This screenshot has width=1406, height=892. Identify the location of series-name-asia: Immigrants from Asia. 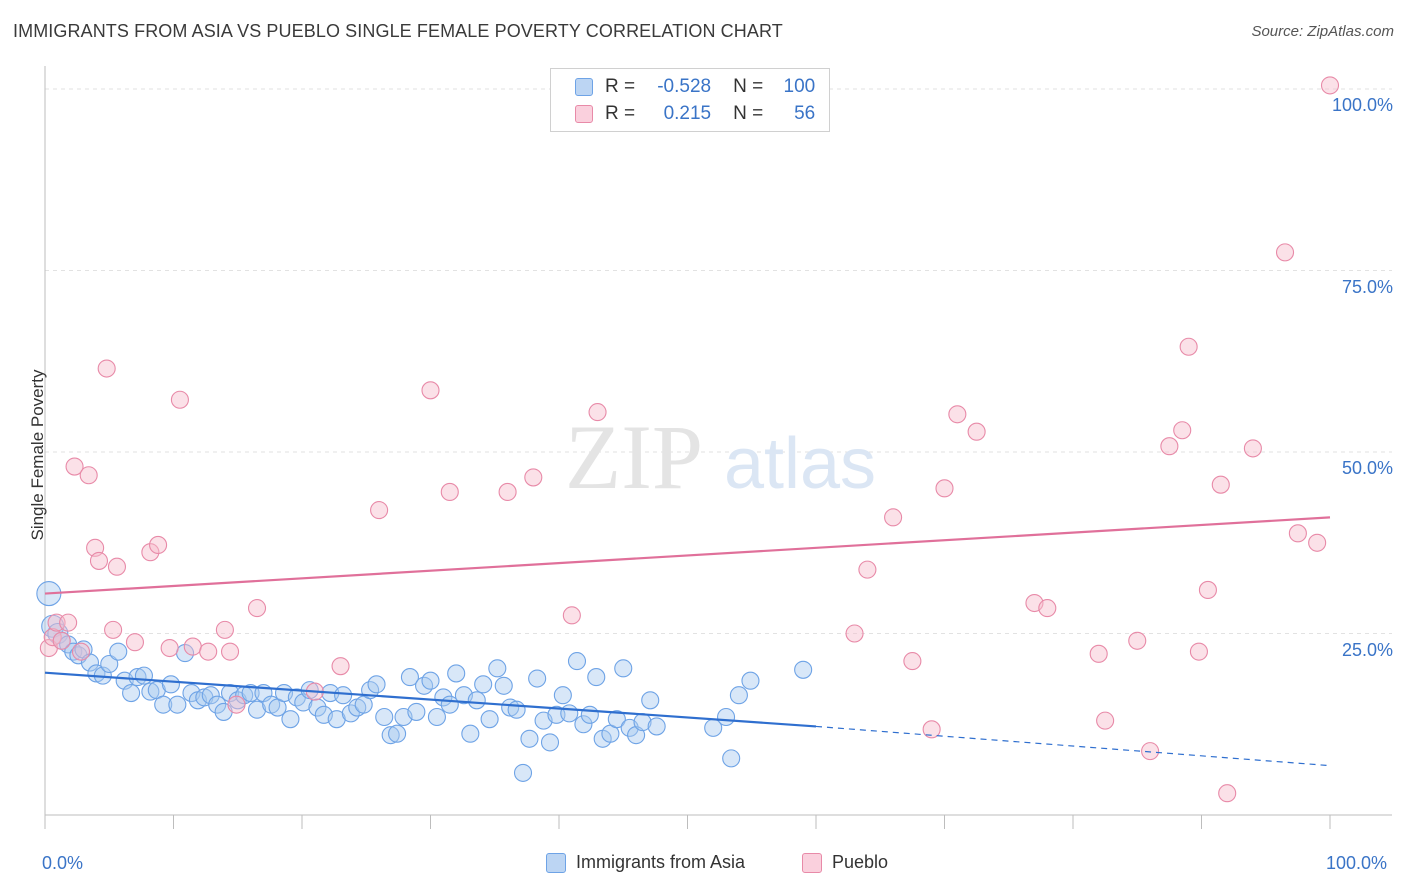
(661, 862).